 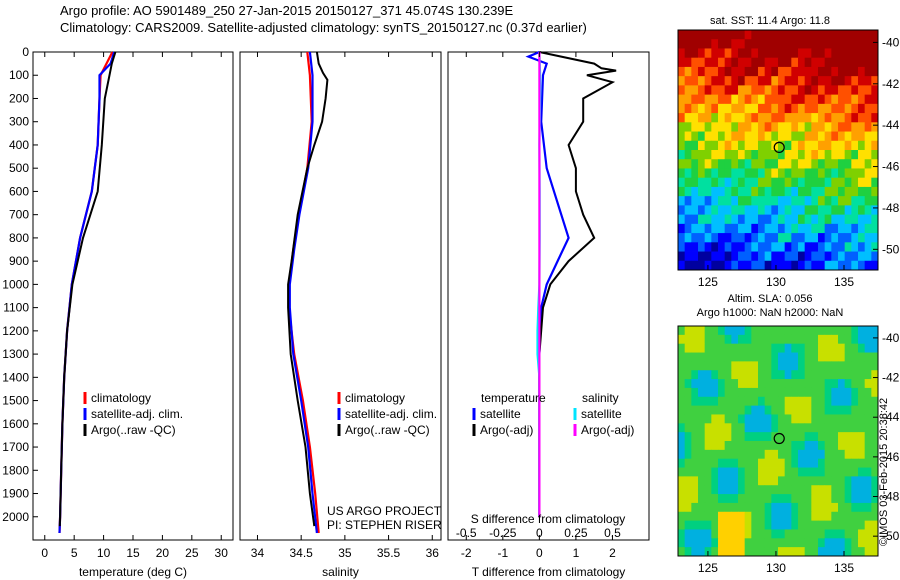 I want to click on ytick-label-9: 900, so click(x=19, y=261).